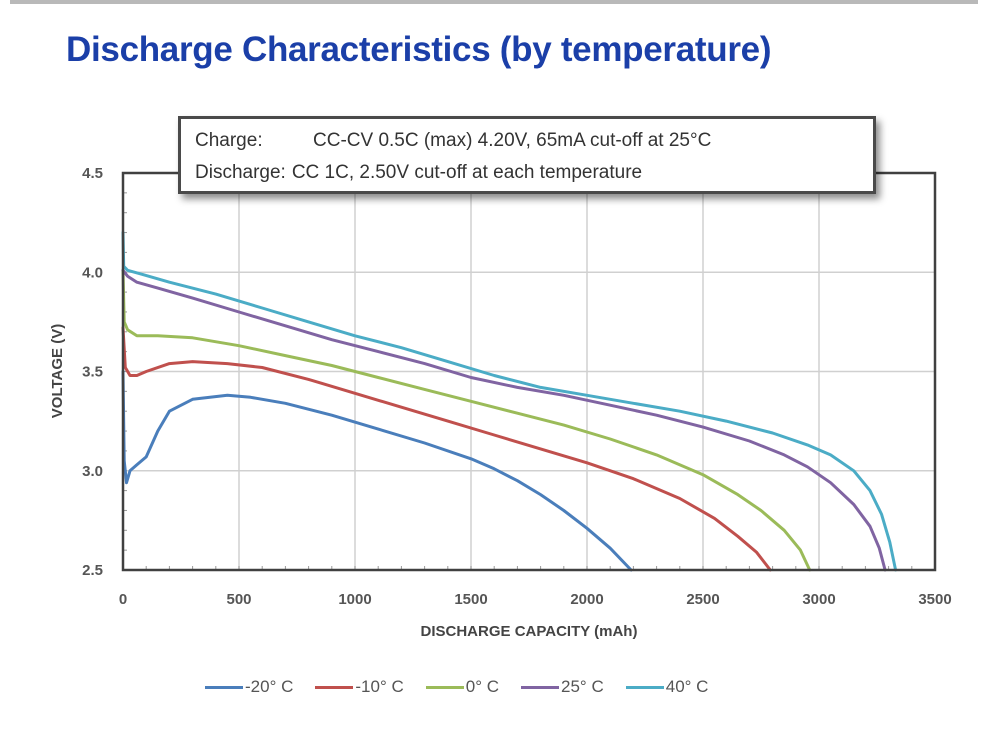 This screenshot has width=1000, height=730. I want to click on y-tick-label: 2.5, so click(92, 570).